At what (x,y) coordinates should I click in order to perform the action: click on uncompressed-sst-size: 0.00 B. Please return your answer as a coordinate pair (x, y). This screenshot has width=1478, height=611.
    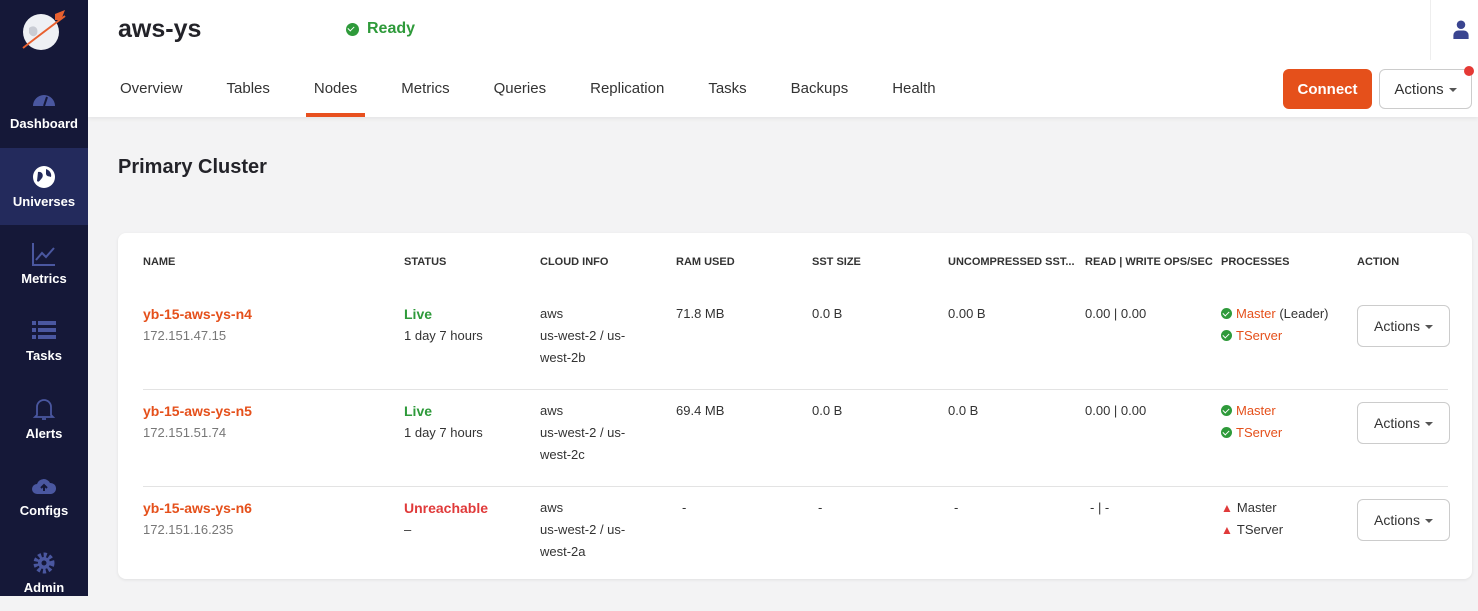
    Looking at the image, I should click on (967, 313).